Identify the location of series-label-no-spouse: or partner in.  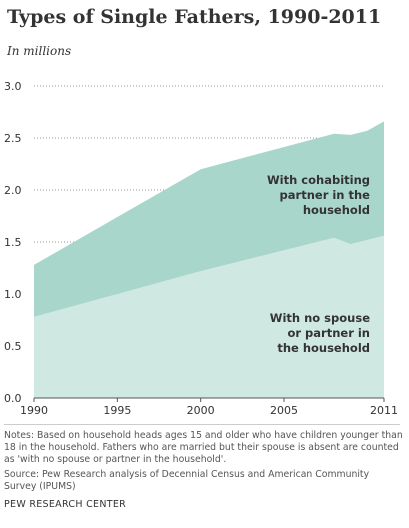
(328, 333).